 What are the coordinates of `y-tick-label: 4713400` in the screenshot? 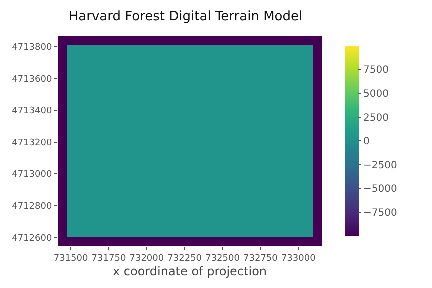 It's located at (32, 111).